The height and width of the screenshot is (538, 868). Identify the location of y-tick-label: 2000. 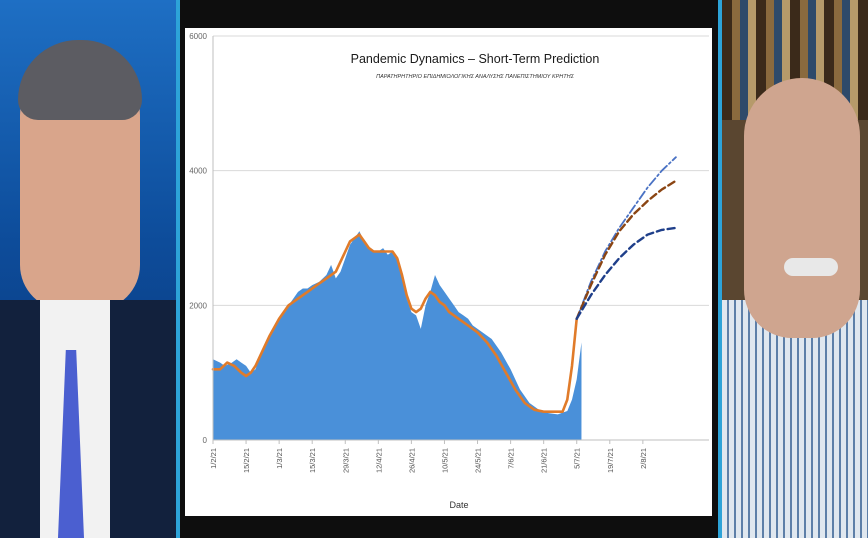
(198, 305).